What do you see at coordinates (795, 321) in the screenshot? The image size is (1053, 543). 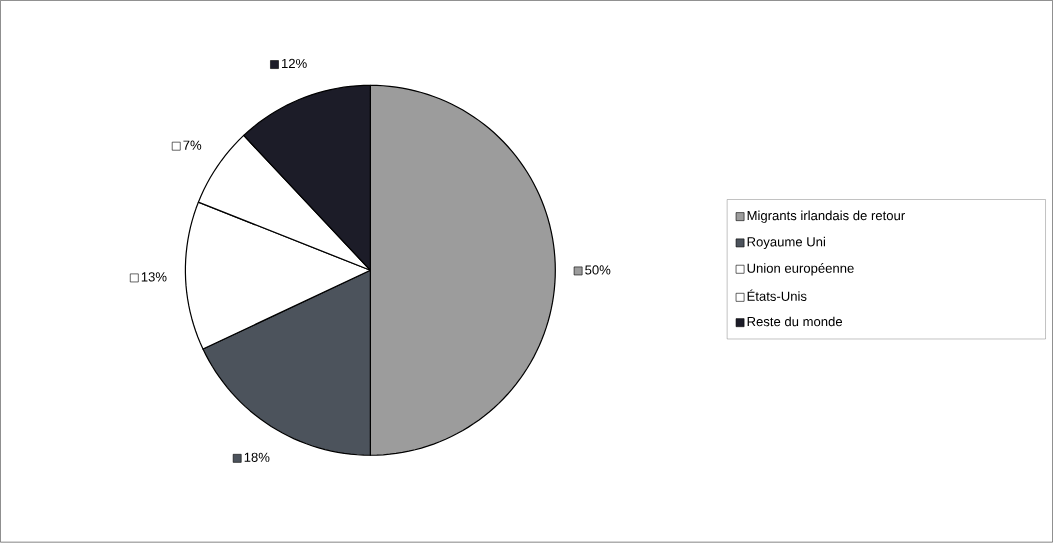 I see `legend-label: Reste du monde` at bounding box center [795, 321].